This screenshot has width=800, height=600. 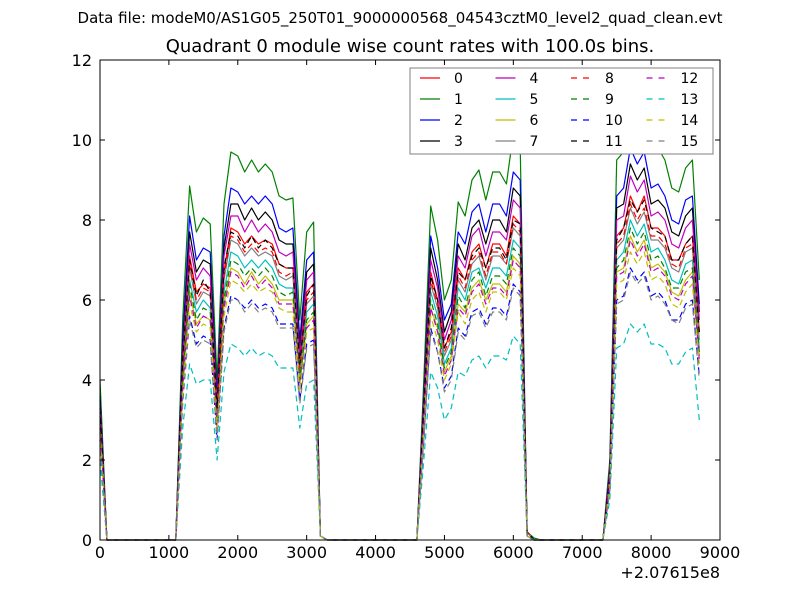 I want to click on legend-label-0: 0, so click(x=458, y=79).